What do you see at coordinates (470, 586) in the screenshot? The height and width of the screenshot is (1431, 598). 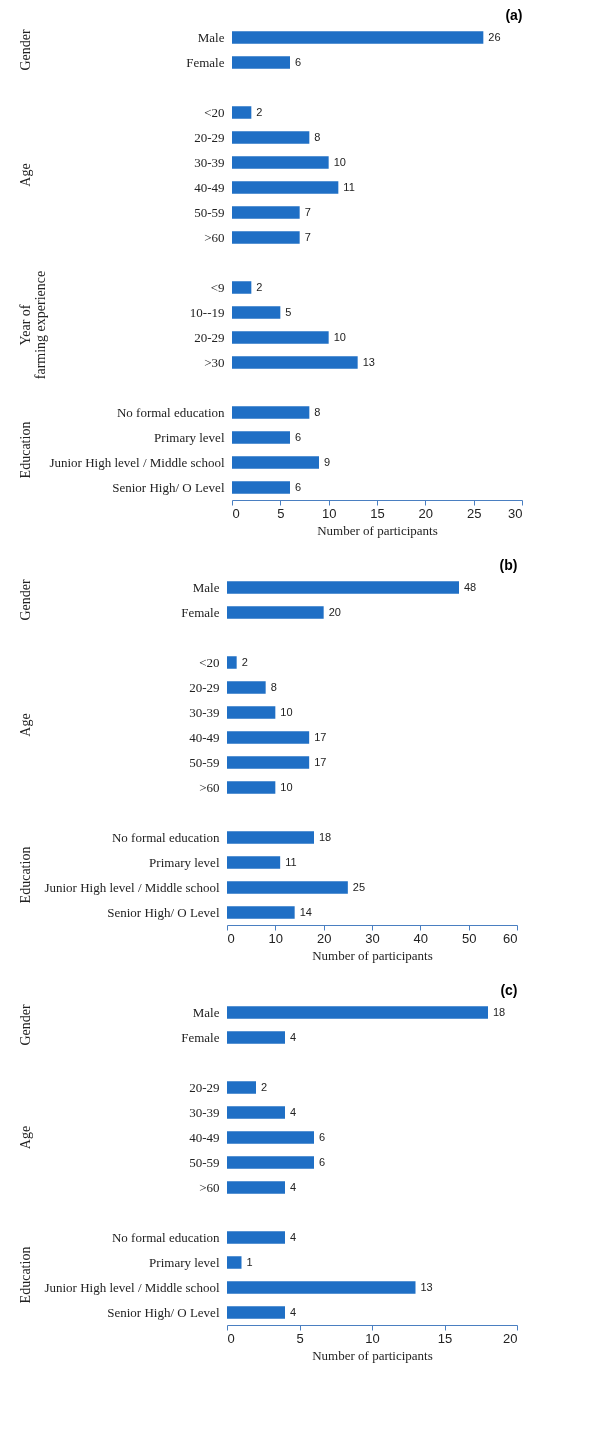 I see `data-label: 48` at bounding box center [470, 586].